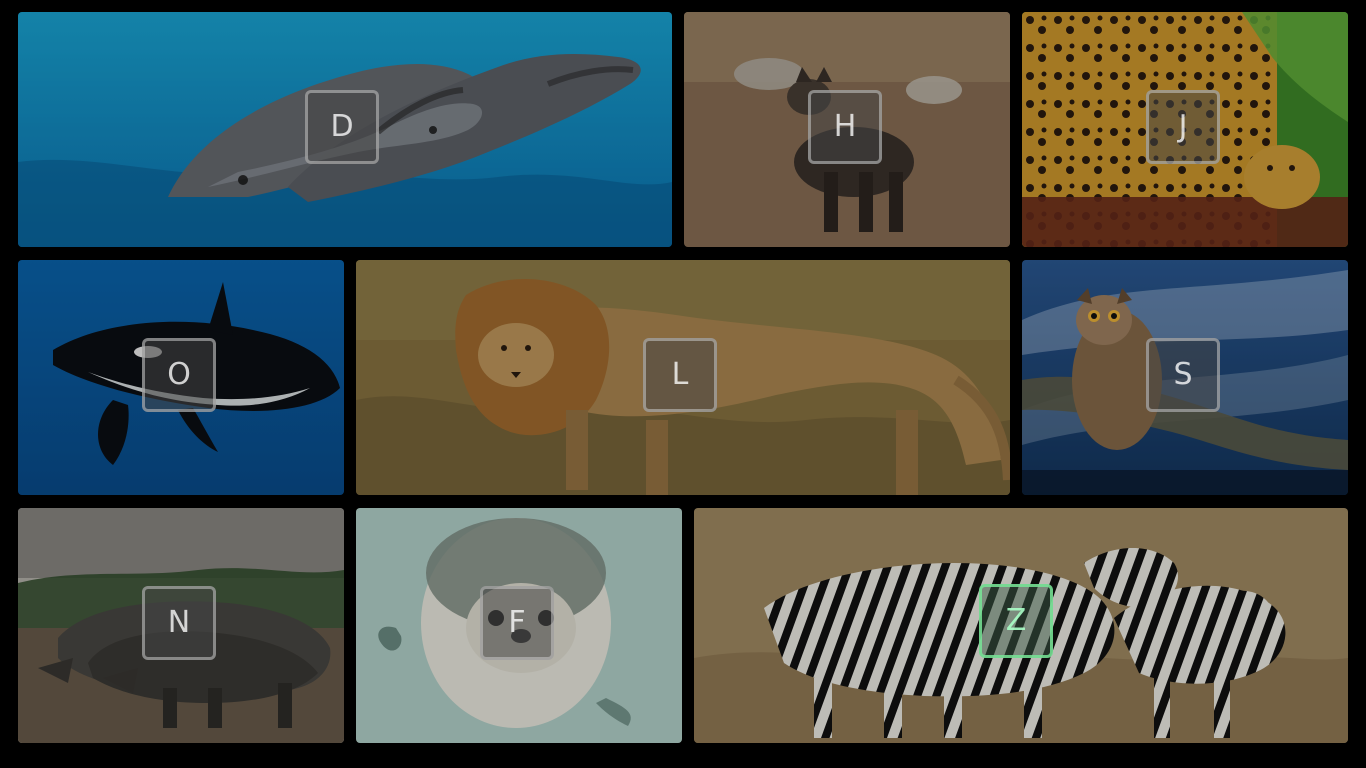 The height and width of the screenshot is (768, 1366). I want to click on tile-dolphin: D, so click(345, 129).